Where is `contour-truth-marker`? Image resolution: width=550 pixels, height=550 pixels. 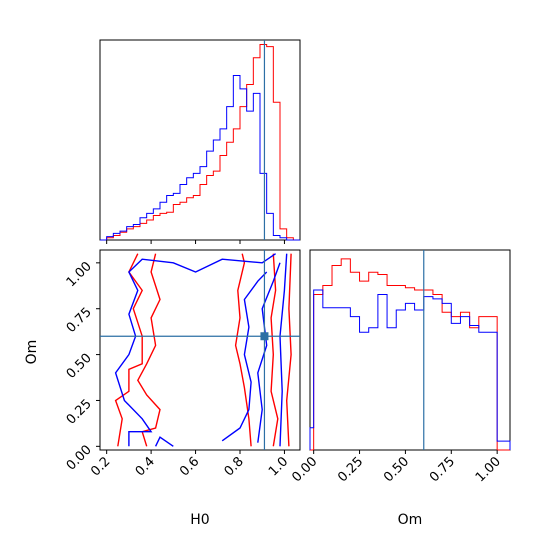 contour-truth-marker is located at coordinates (264, 336).